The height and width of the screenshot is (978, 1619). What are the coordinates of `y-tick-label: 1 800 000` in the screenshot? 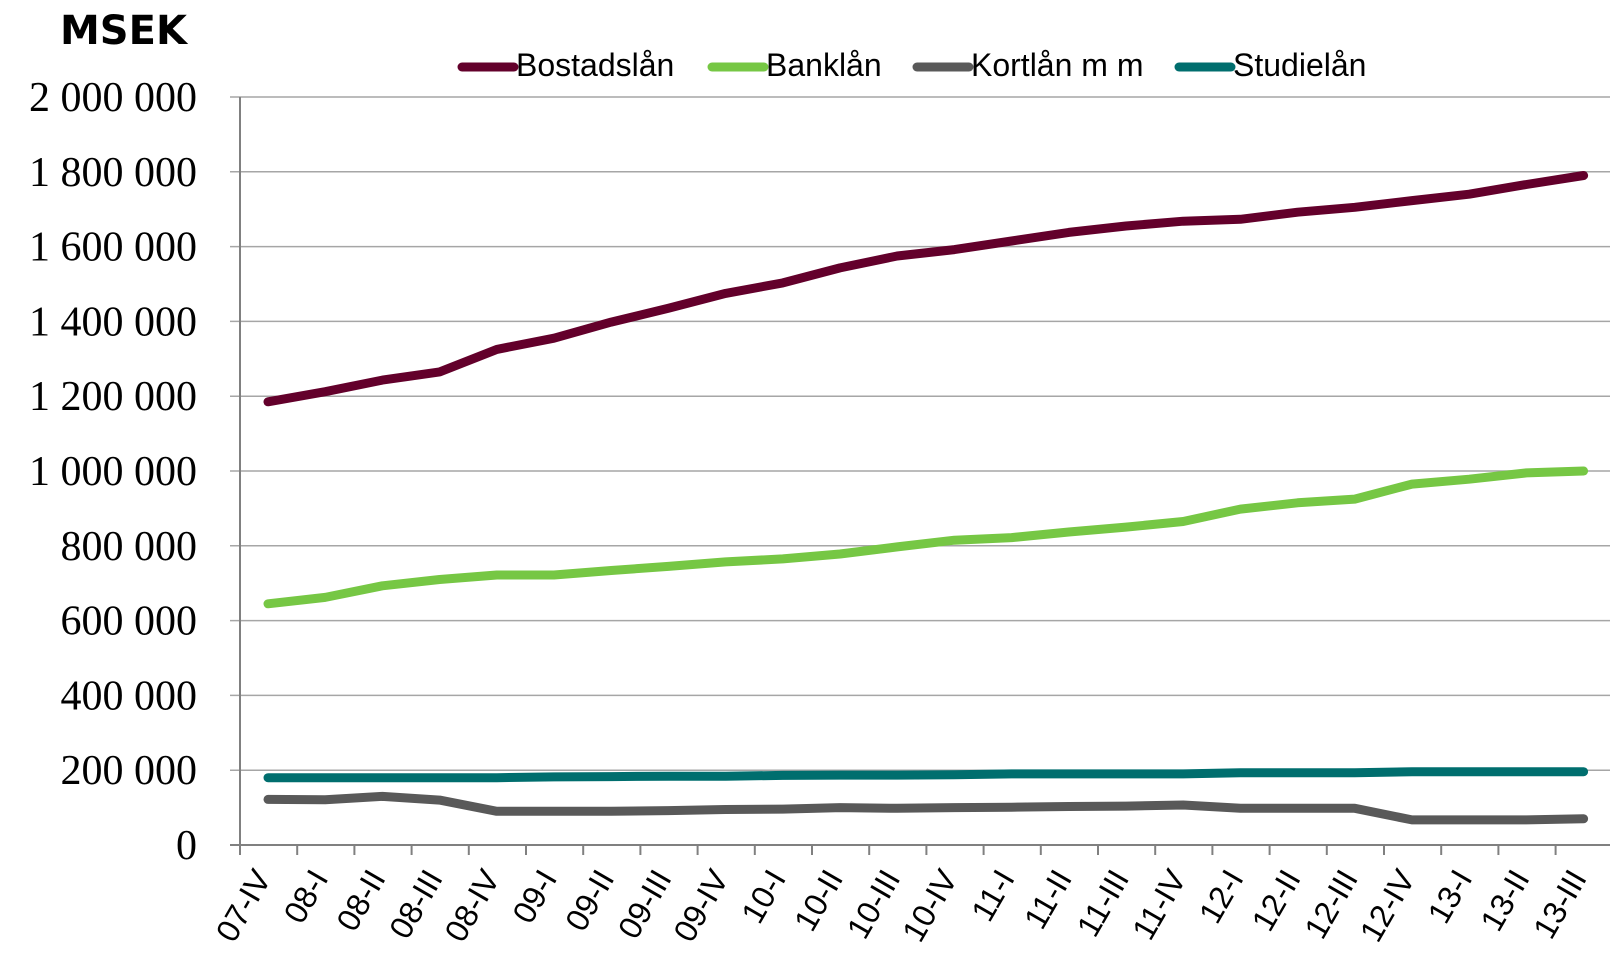 It's located at (113, 173).